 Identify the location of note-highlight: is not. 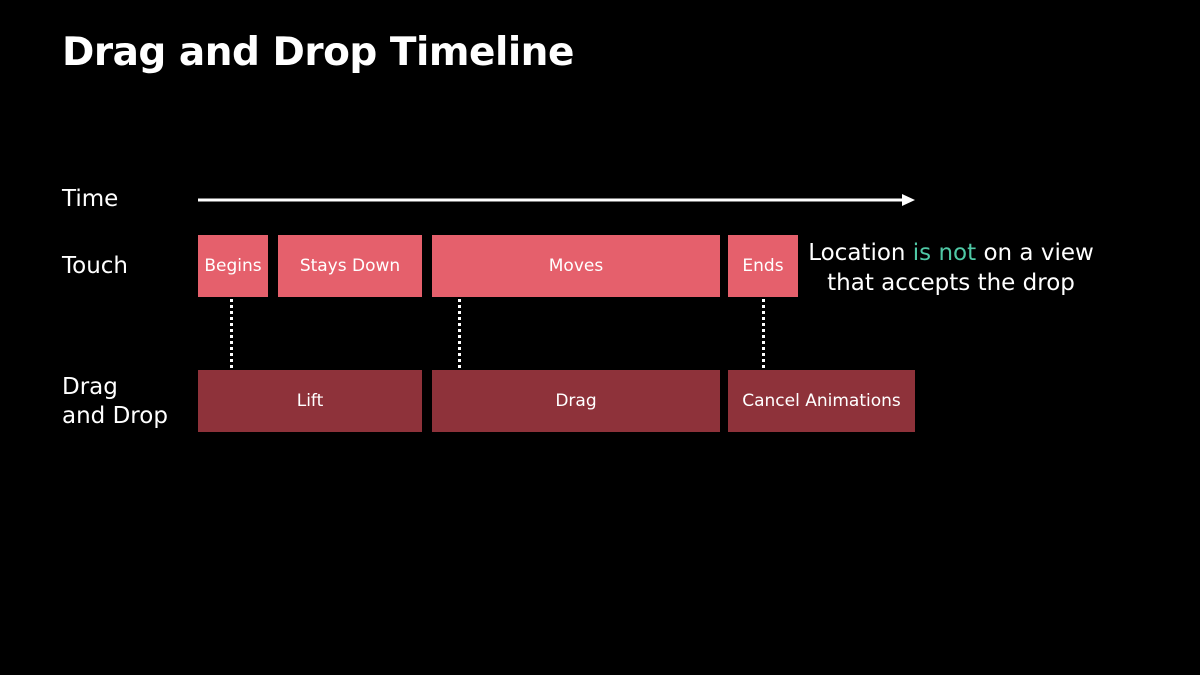
(944, 253).